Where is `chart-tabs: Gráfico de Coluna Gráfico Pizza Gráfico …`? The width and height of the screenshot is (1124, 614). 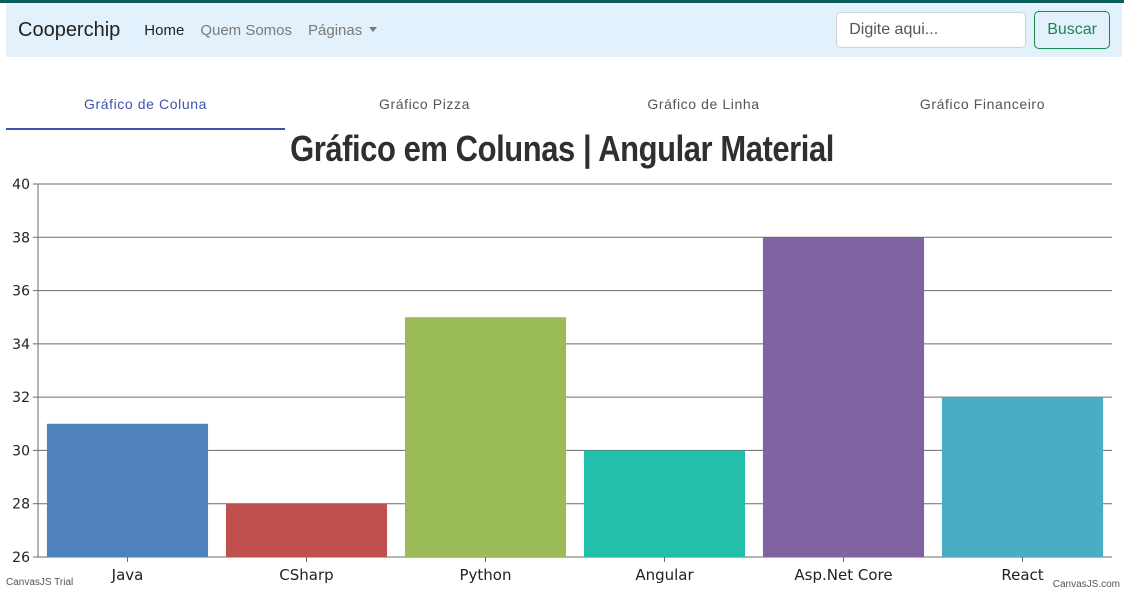 chart-tabs: Gráfico de Coluna Gráfico Pizza Gráfico … is located at coordinates (564, 105).